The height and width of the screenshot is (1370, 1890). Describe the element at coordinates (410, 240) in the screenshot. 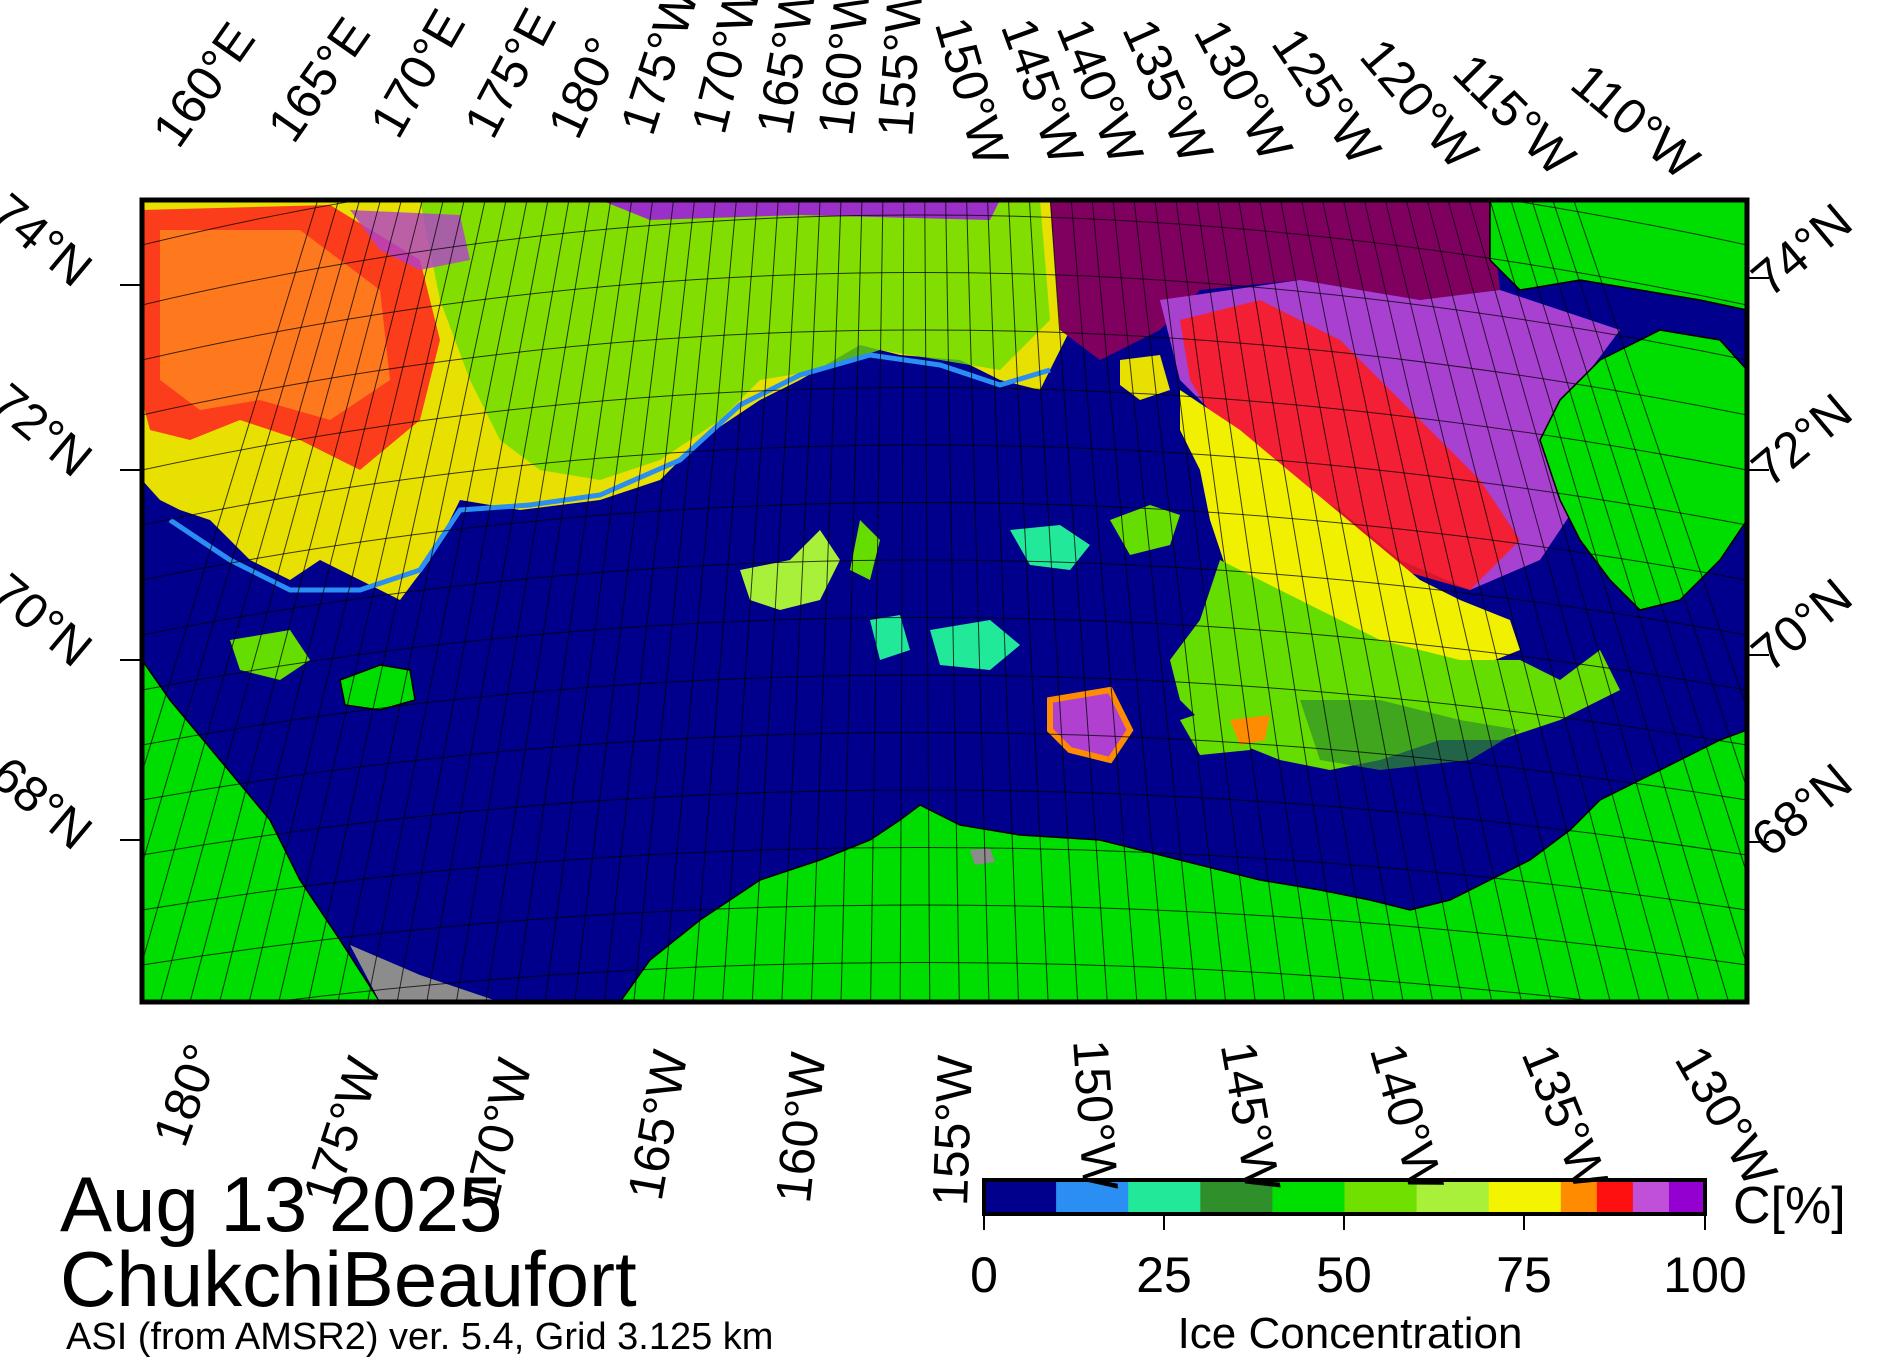

I see `pack-ice-purple-nw` at that location.